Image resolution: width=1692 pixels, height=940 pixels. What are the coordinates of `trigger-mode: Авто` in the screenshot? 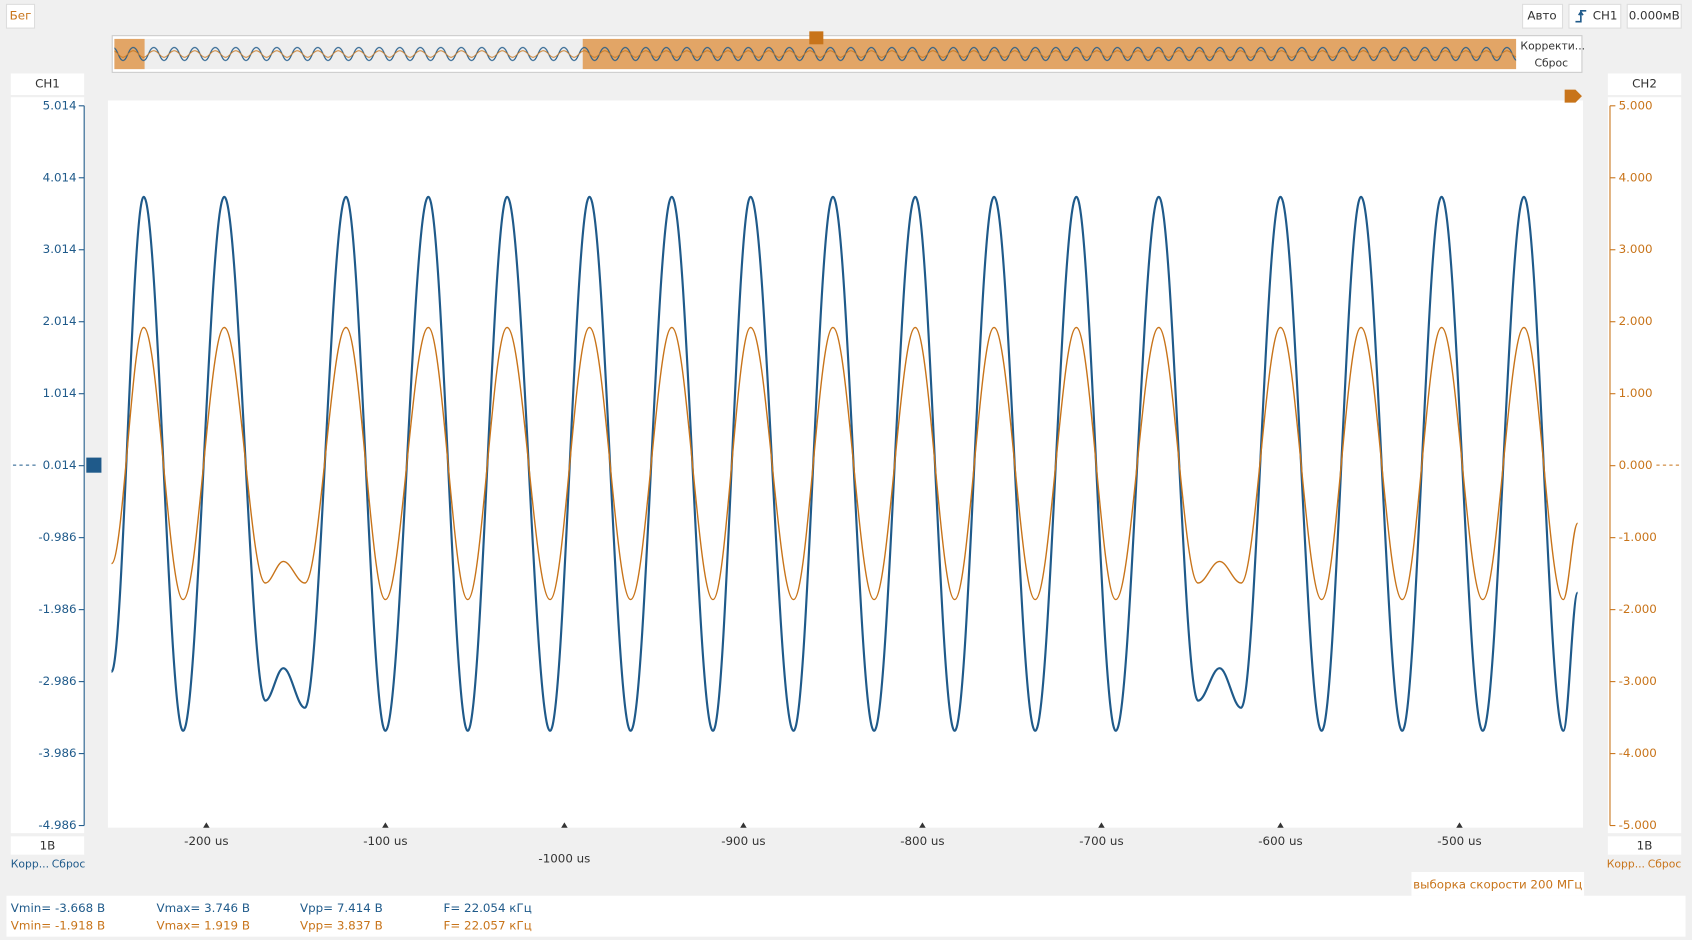 It's located at (1541, 16).